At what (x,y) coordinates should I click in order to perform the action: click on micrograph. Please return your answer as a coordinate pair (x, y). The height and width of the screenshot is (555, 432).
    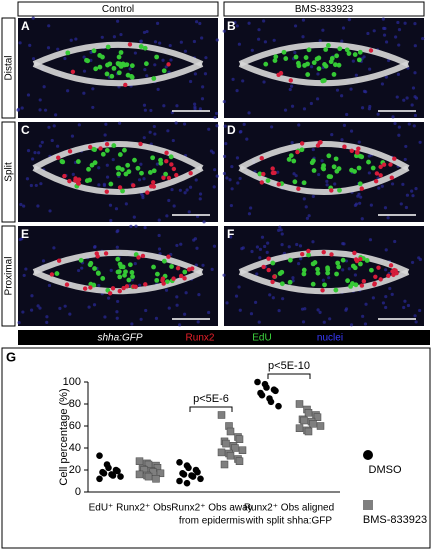
    Looking at the image, I should click on (323, 171).